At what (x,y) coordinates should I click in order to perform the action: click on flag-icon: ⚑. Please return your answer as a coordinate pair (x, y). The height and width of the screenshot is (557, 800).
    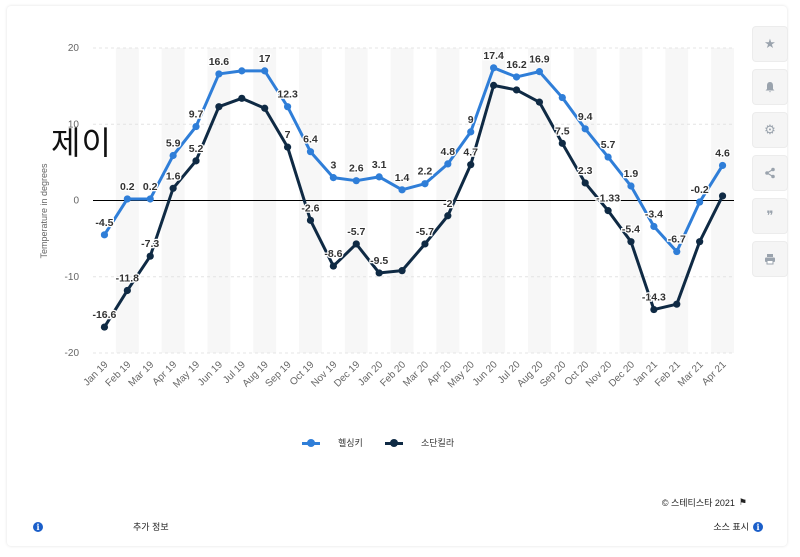
    Looking at the image, I should click on (742, 502).